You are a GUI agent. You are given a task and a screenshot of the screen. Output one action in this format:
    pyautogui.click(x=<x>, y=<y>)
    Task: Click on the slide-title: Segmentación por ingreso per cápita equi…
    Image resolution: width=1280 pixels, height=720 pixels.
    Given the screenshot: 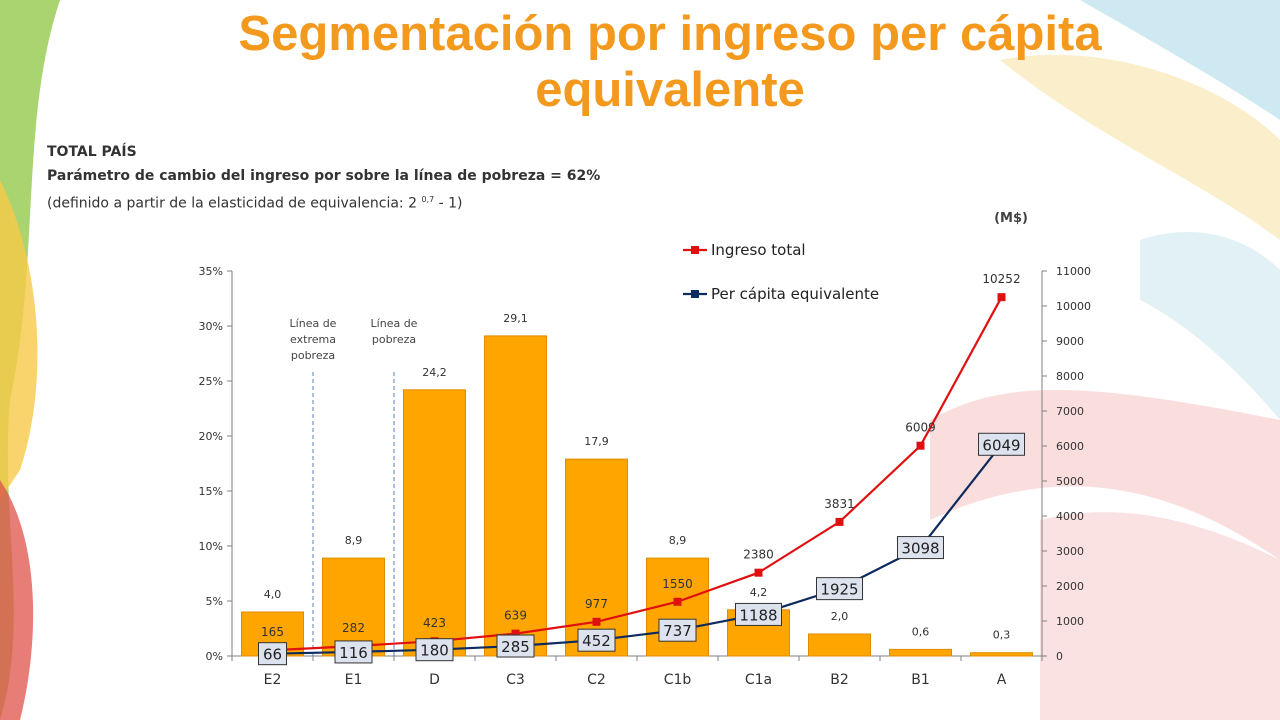 What is the action you would take?
    pyautogui.click(x=670, y=62)
    